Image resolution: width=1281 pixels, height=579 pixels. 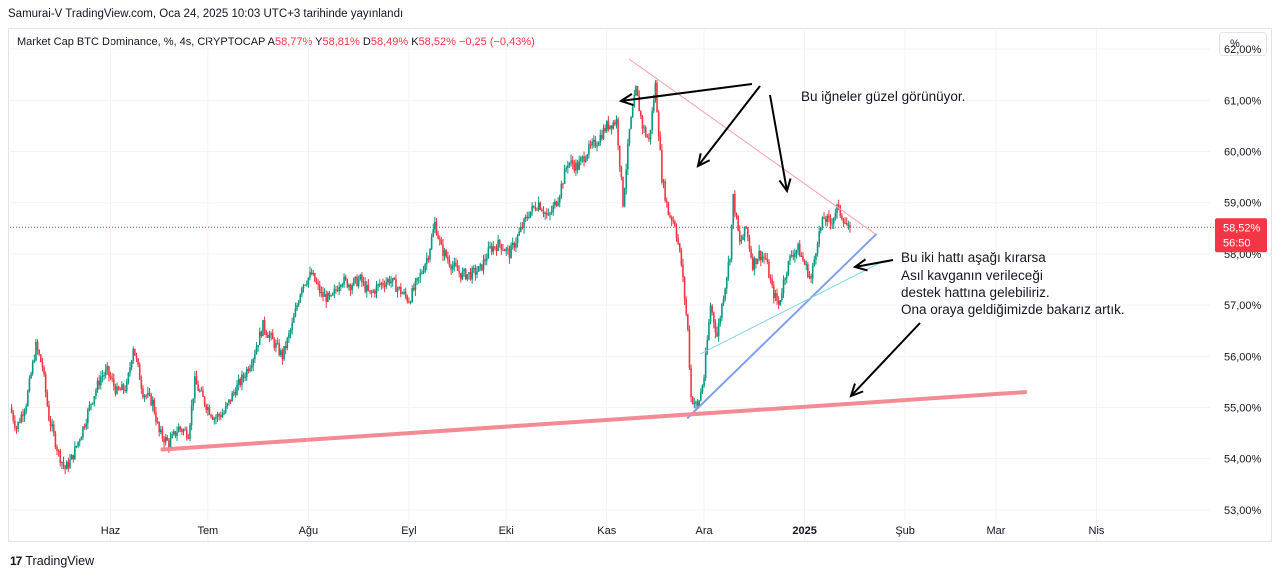 What do you see at coordinates (973, 257) in the screenshot?
I see `annotation-right-note-1: Bu iki hattı aşağı kırarsa` at bounding box center [973, 257].